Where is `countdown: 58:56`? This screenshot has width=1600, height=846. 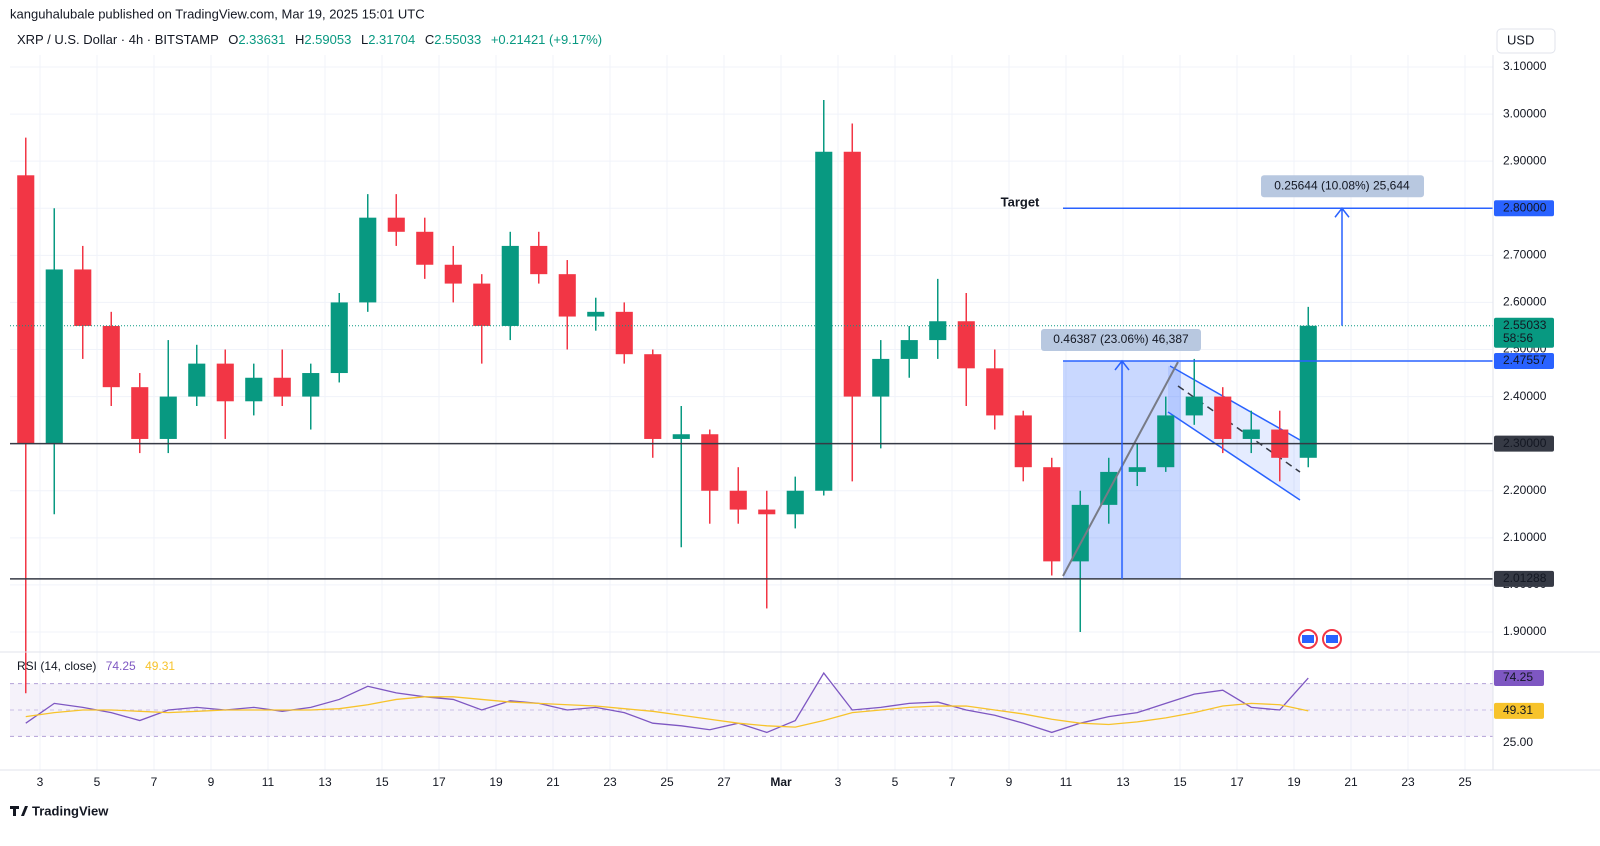 countdown: 58:56 is located at coordinates (1518, 338).